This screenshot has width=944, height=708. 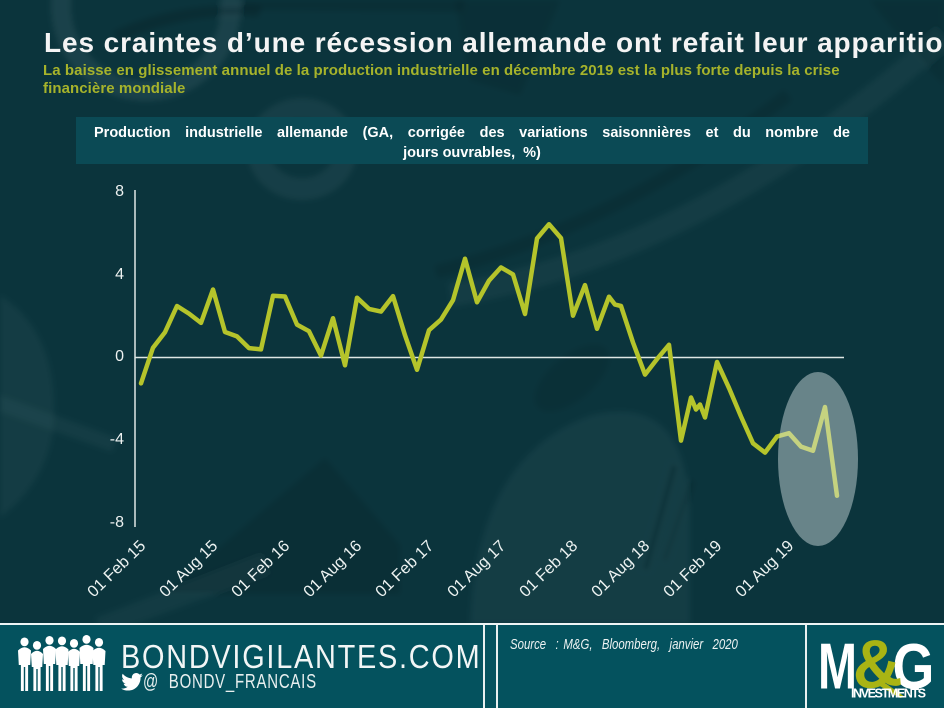 What do you see at coordinates (476, 569) in the screenshot?
I see `svg-text: 01 Aug 17` at bounding box center [476, 569].